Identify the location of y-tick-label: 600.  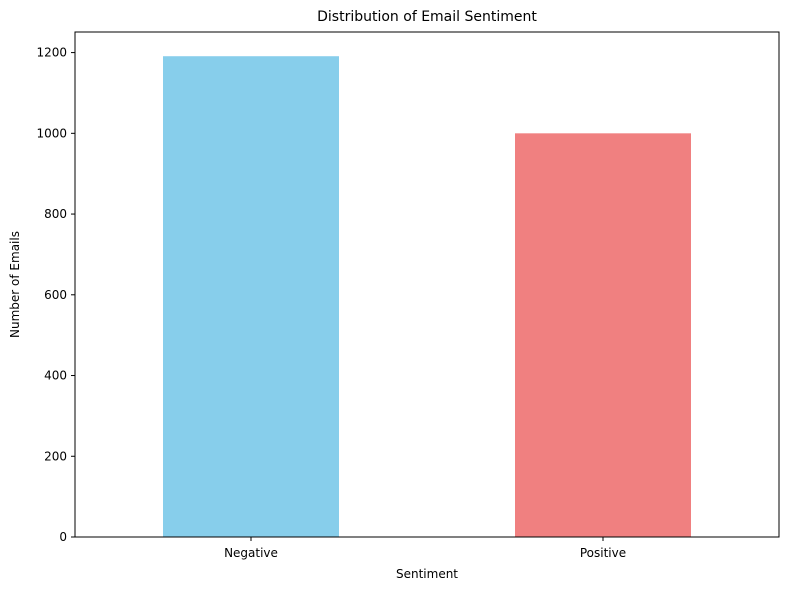
(55, 295).